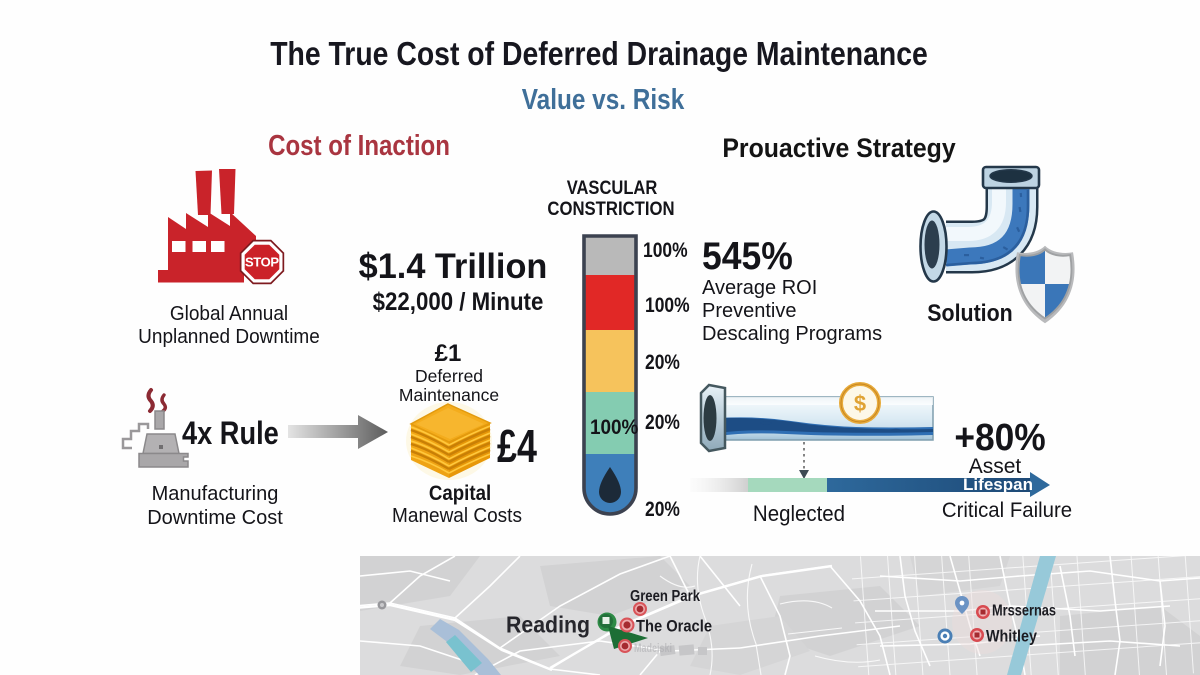  What do you see at coordinates (1011, 636) in the screenshot?
I see `svg-text: Whitley` at bounding box center [1011, 636].